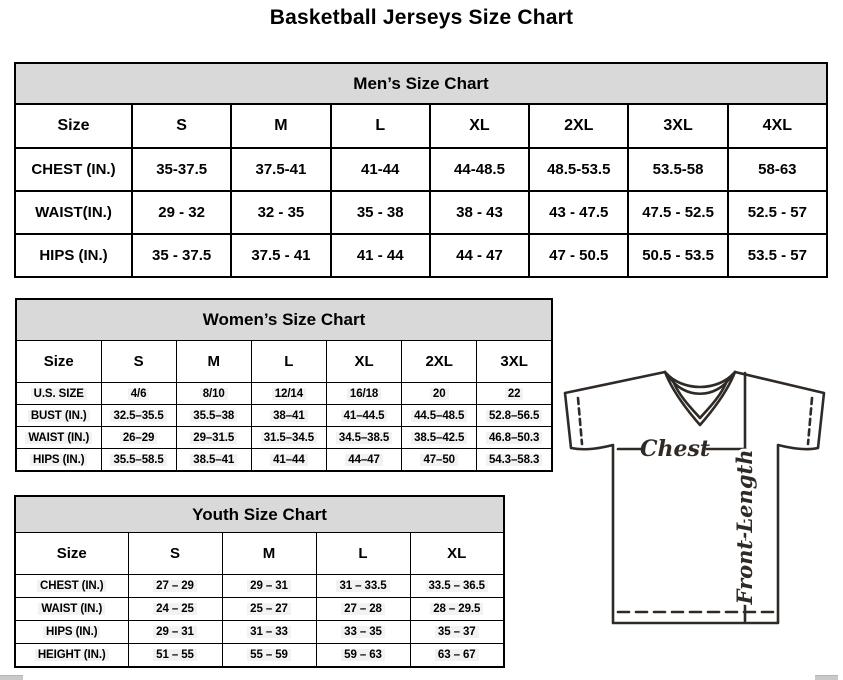 This screenshot has height=680, width=843. Describe the element at coordinates (73, 169) in the screenshot. I see `row-label: CHEST (IN.)` at that location.